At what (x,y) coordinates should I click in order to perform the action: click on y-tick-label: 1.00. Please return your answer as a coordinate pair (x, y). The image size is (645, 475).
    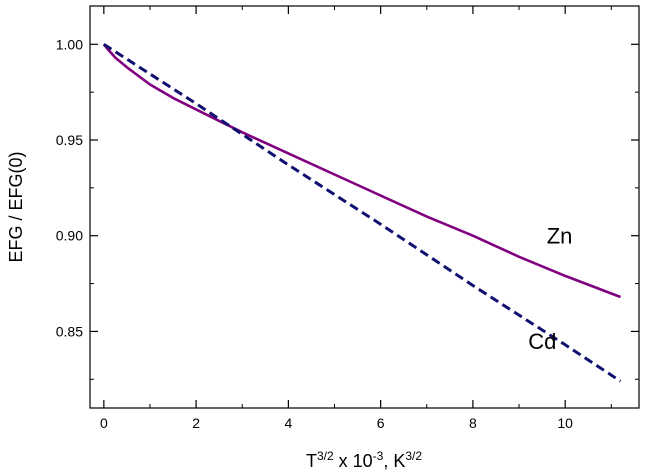
    Looking at the image, I should click on (69, 44).